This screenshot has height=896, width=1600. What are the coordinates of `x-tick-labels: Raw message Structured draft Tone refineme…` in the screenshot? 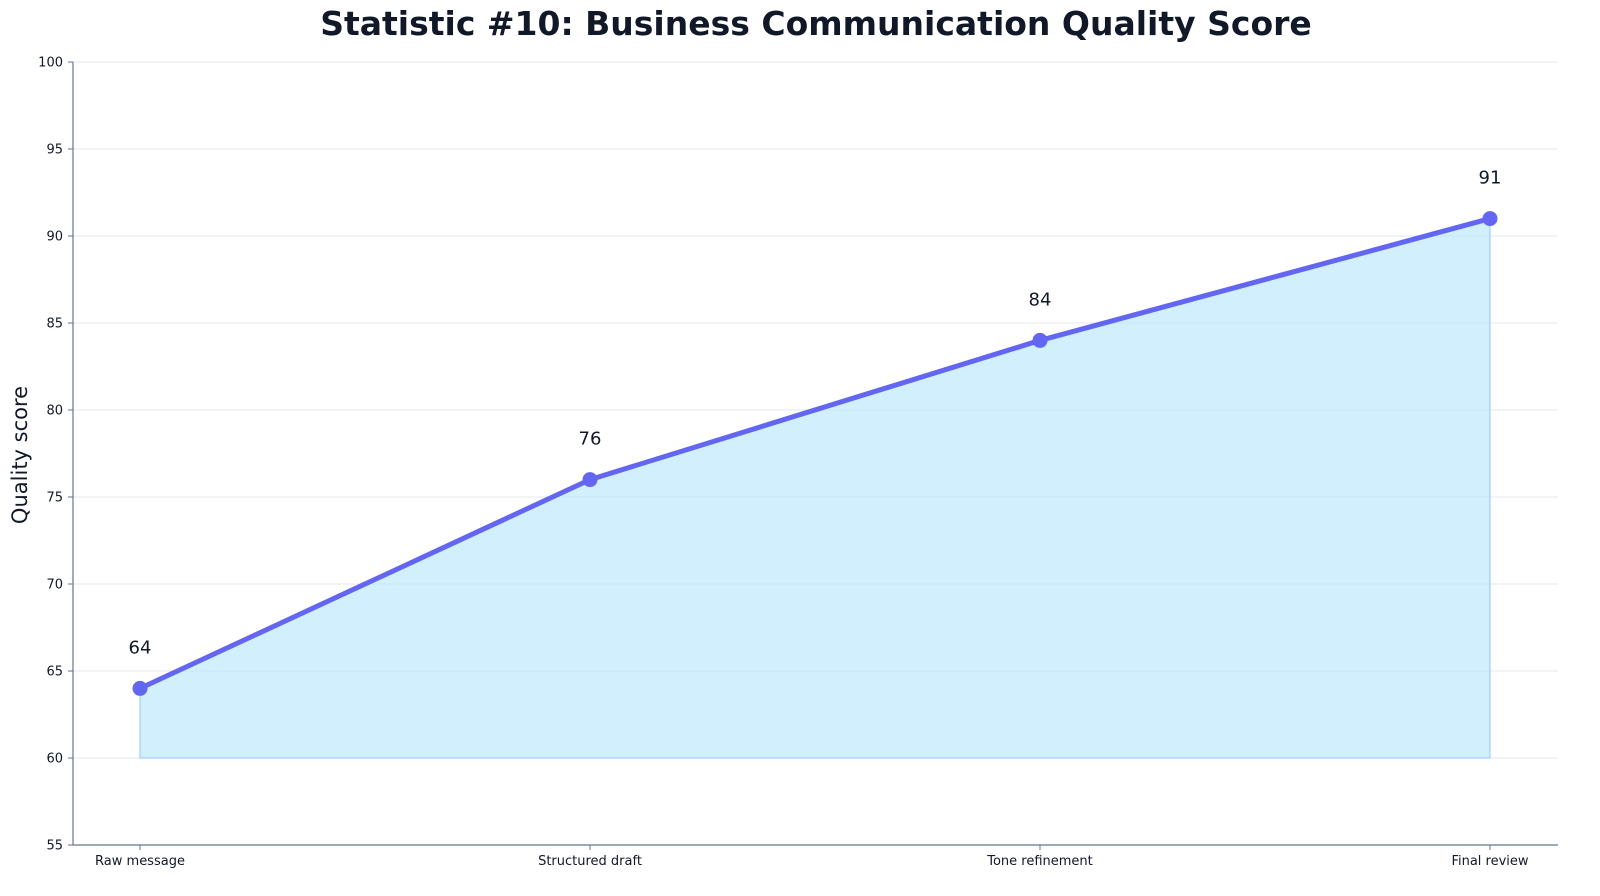 It's located at (812, 861).